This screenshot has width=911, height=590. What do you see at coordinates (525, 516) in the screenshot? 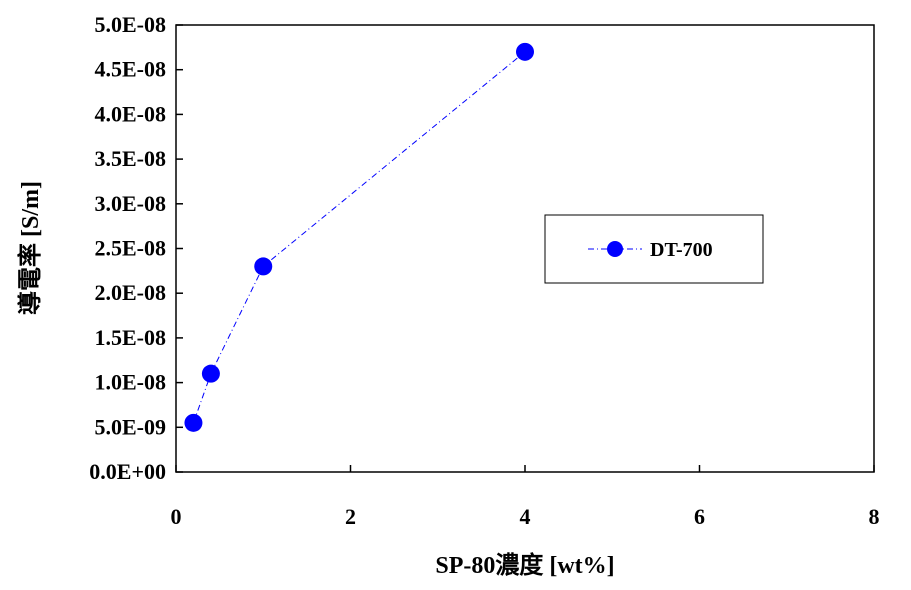
I see `x-tick-label: 4` at bounding box center [525, 516].